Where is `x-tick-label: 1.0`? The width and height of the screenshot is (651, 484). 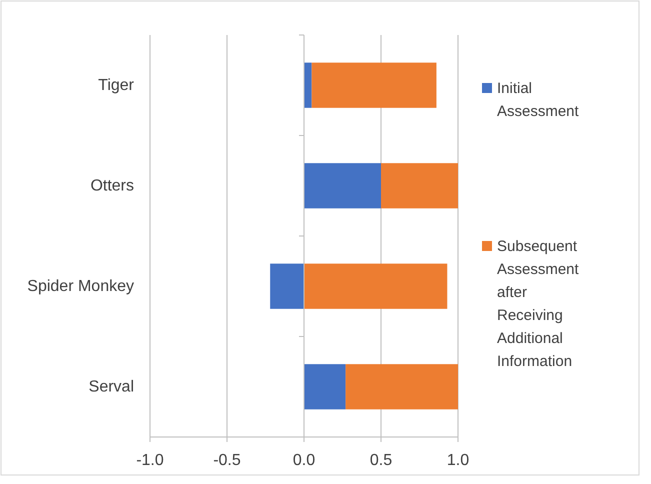 x-tick-label: 1.0 is located at coordinates (458, 460).